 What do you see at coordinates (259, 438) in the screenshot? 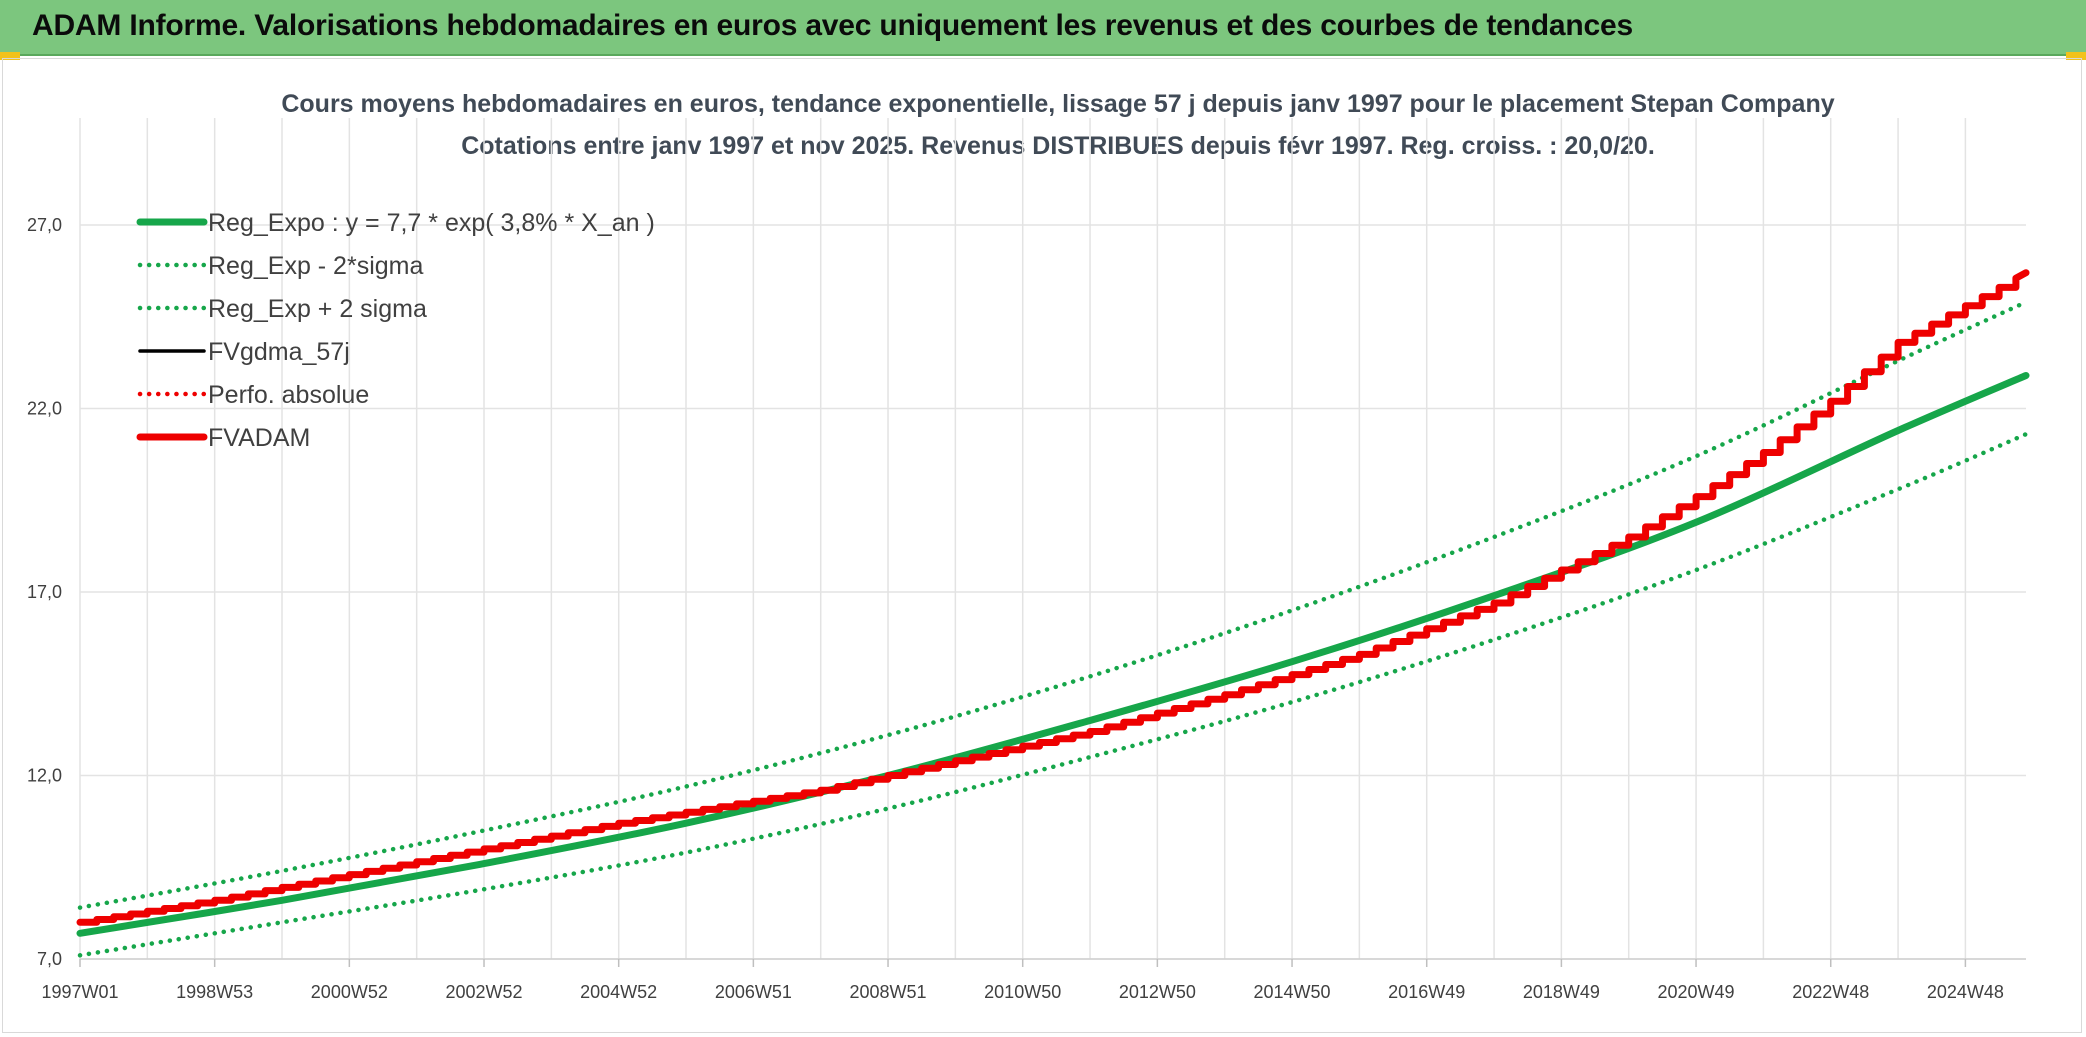
I see `legend-entry: FVADAM` at bounding box center [259, 438].